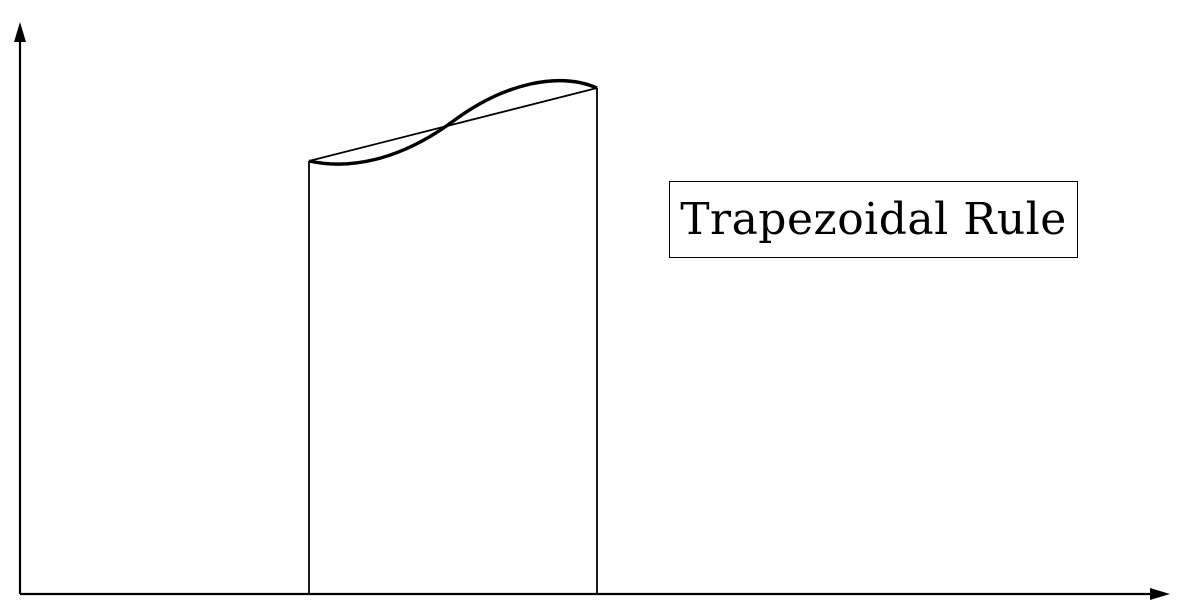 Image resolution: width=1188 pixels, height=610 pixels. Describe the element at coordinates (1160, 594) in the screenshot. I see `x-axis-arrow` at that location.